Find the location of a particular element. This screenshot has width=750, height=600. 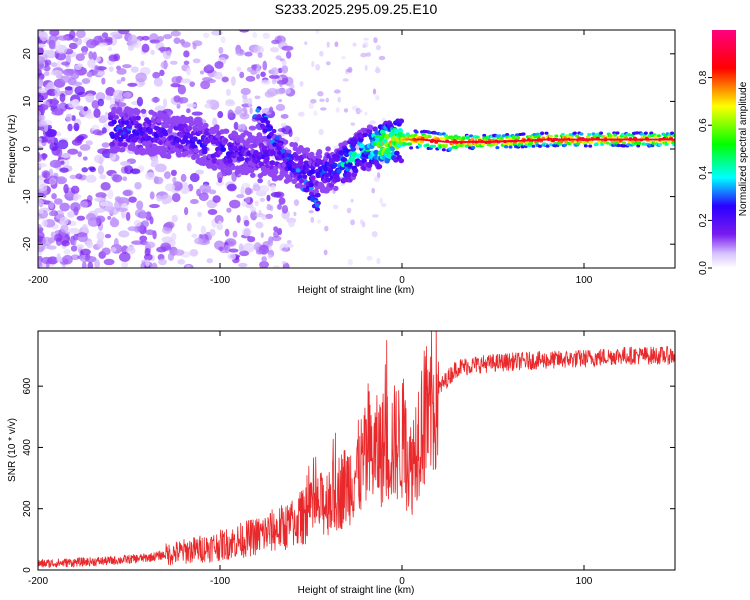

spectrogram-y-tick-label: 20 is located at coordinates (27, 54).